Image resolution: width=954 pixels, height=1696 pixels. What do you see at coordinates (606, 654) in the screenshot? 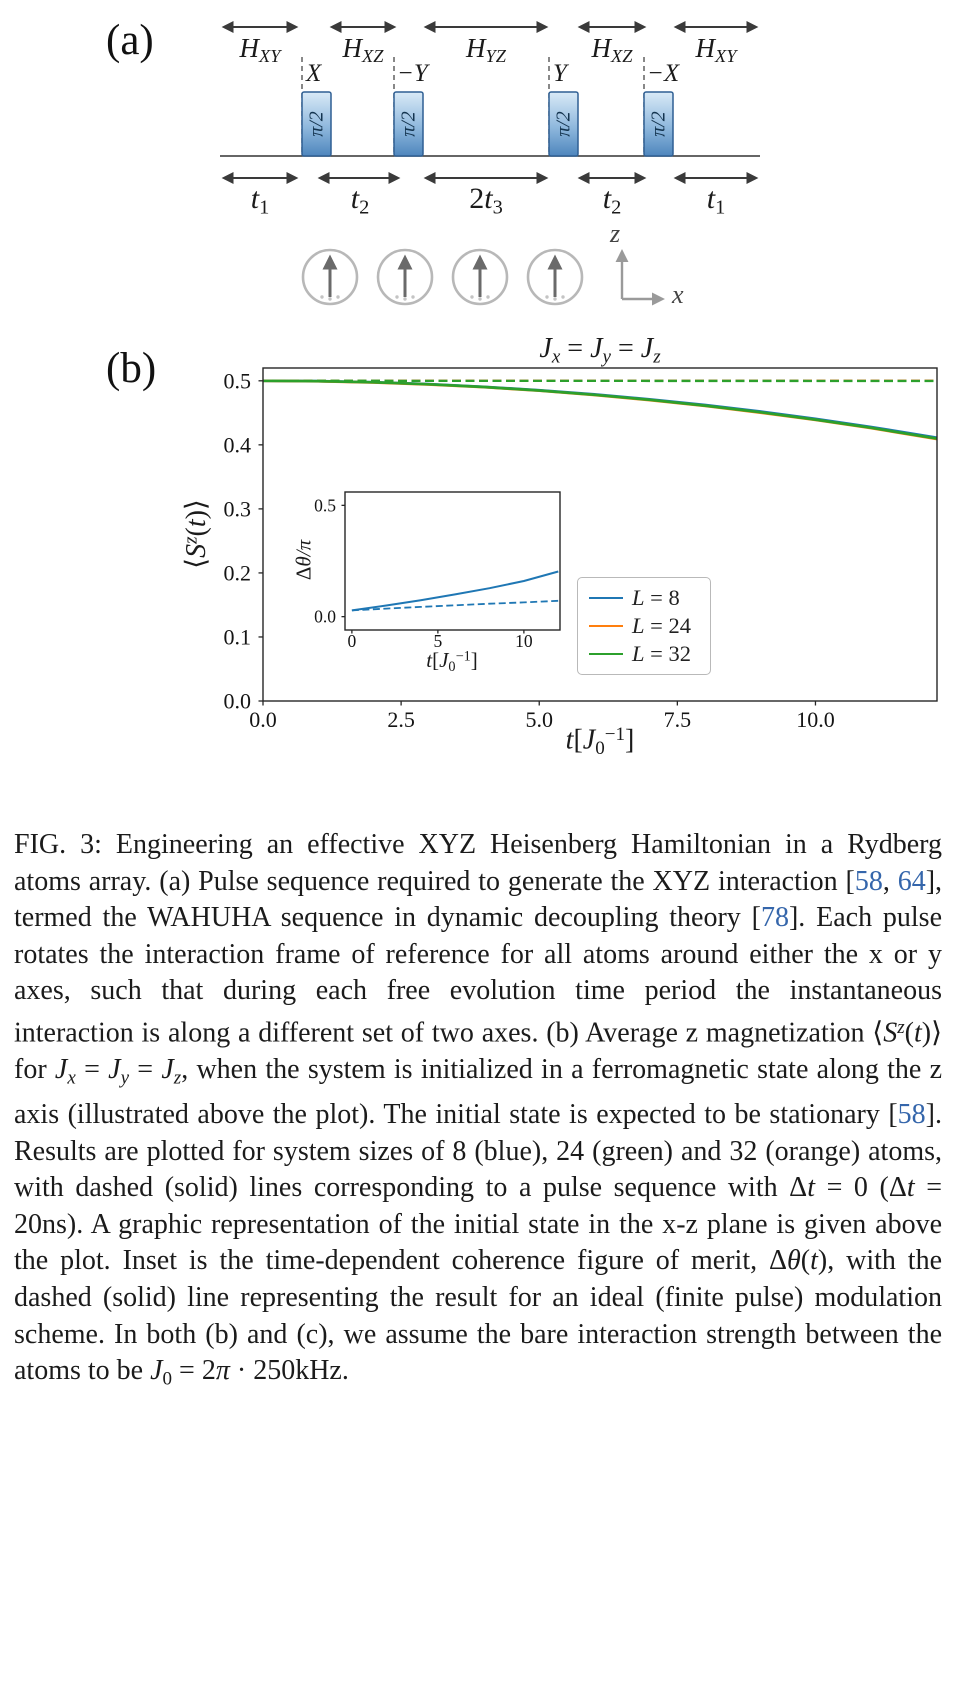
I see `legend-line-L32` at bounding box center [606, 654].